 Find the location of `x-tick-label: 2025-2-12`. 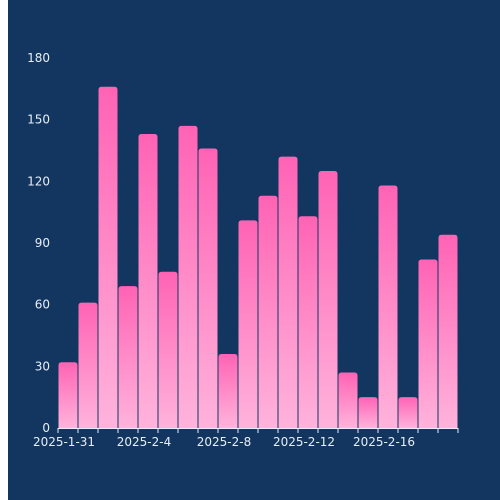

x-tick-label: 2025-2-12 is located at coordinates (304, 442).